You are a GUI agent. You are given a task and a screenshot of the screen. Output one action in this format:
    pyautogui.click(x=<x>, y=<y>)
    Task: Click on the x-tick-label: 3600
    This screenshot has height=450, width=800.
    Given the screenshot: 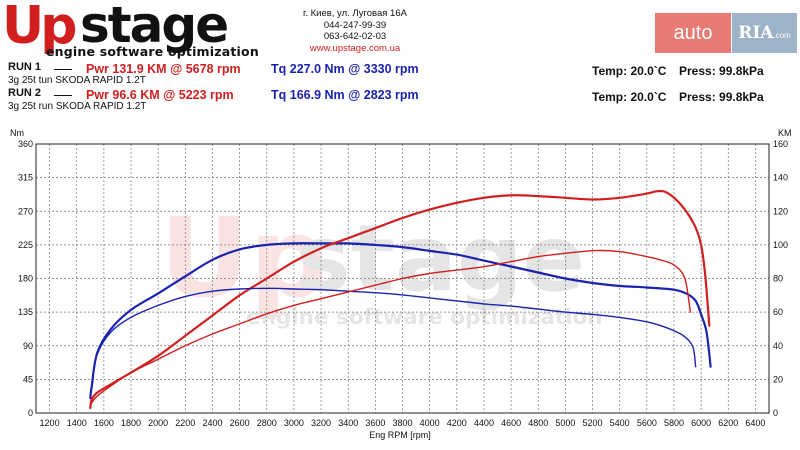 What is the action you would take?
    pyautogui.click(x=375, y=423)
    